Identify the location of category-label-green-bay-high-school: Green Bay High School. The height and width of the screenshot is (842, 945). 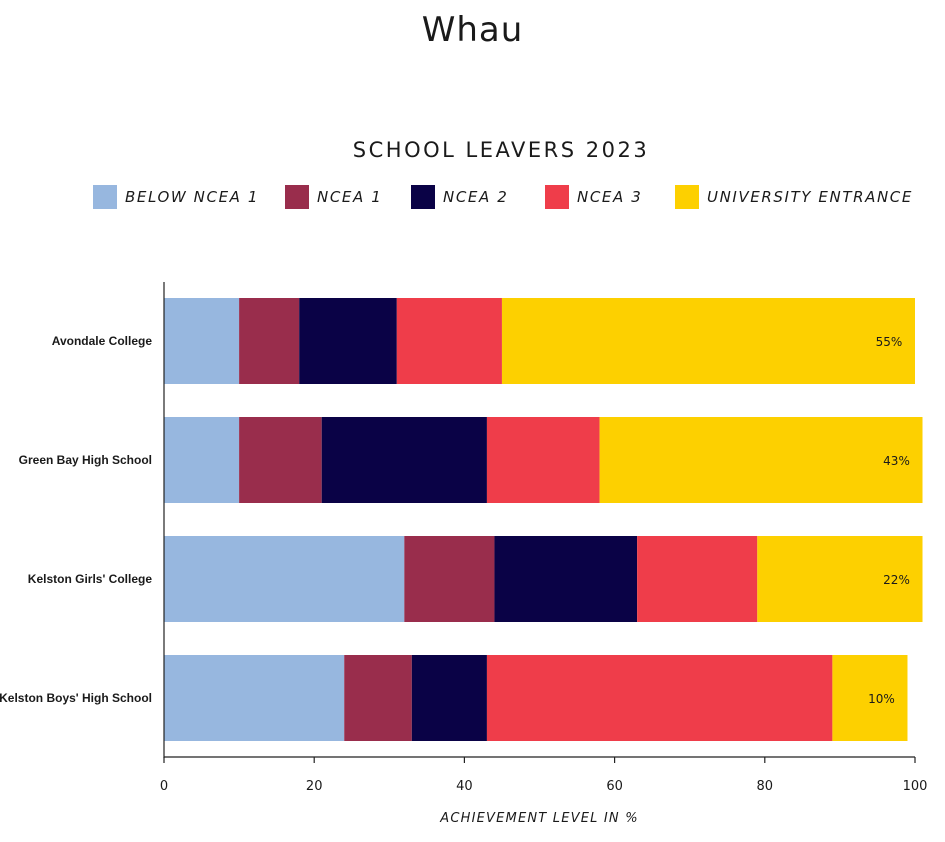
(85, 460).